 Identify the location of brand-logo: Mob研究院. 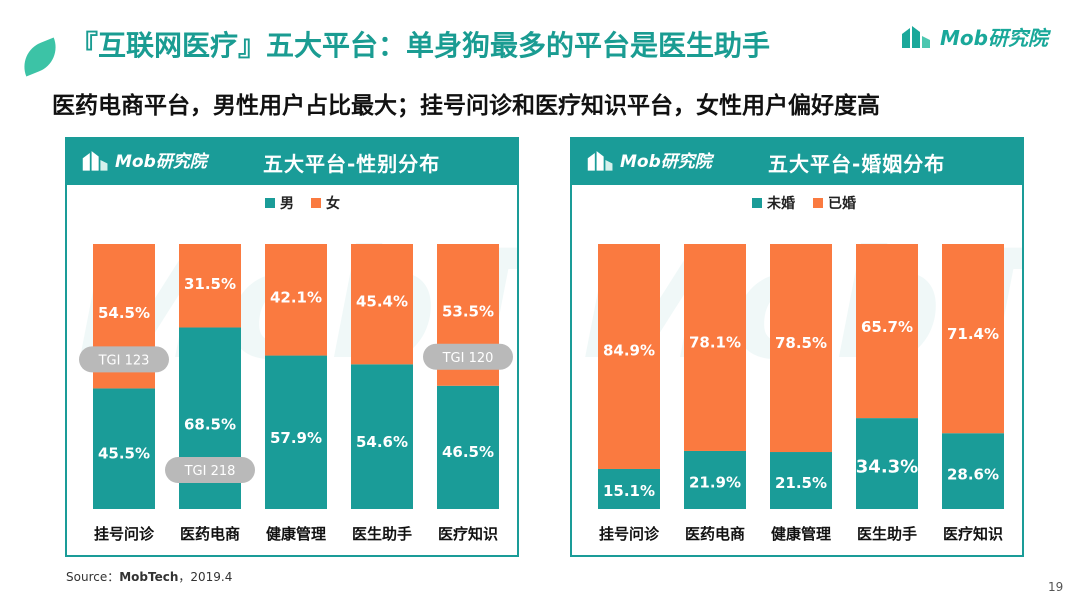
(974, 36).